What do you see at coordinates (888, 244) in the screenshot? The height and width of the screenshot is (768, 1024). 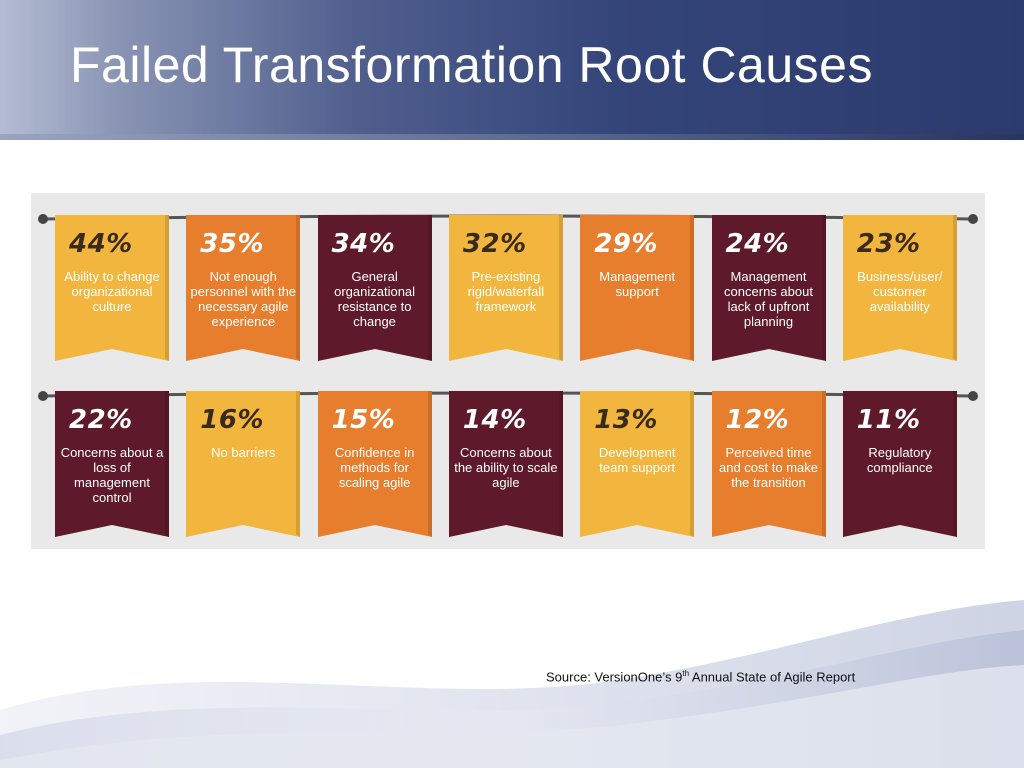 I see `flag-percent: 23%` at bounding box center [888, 244].